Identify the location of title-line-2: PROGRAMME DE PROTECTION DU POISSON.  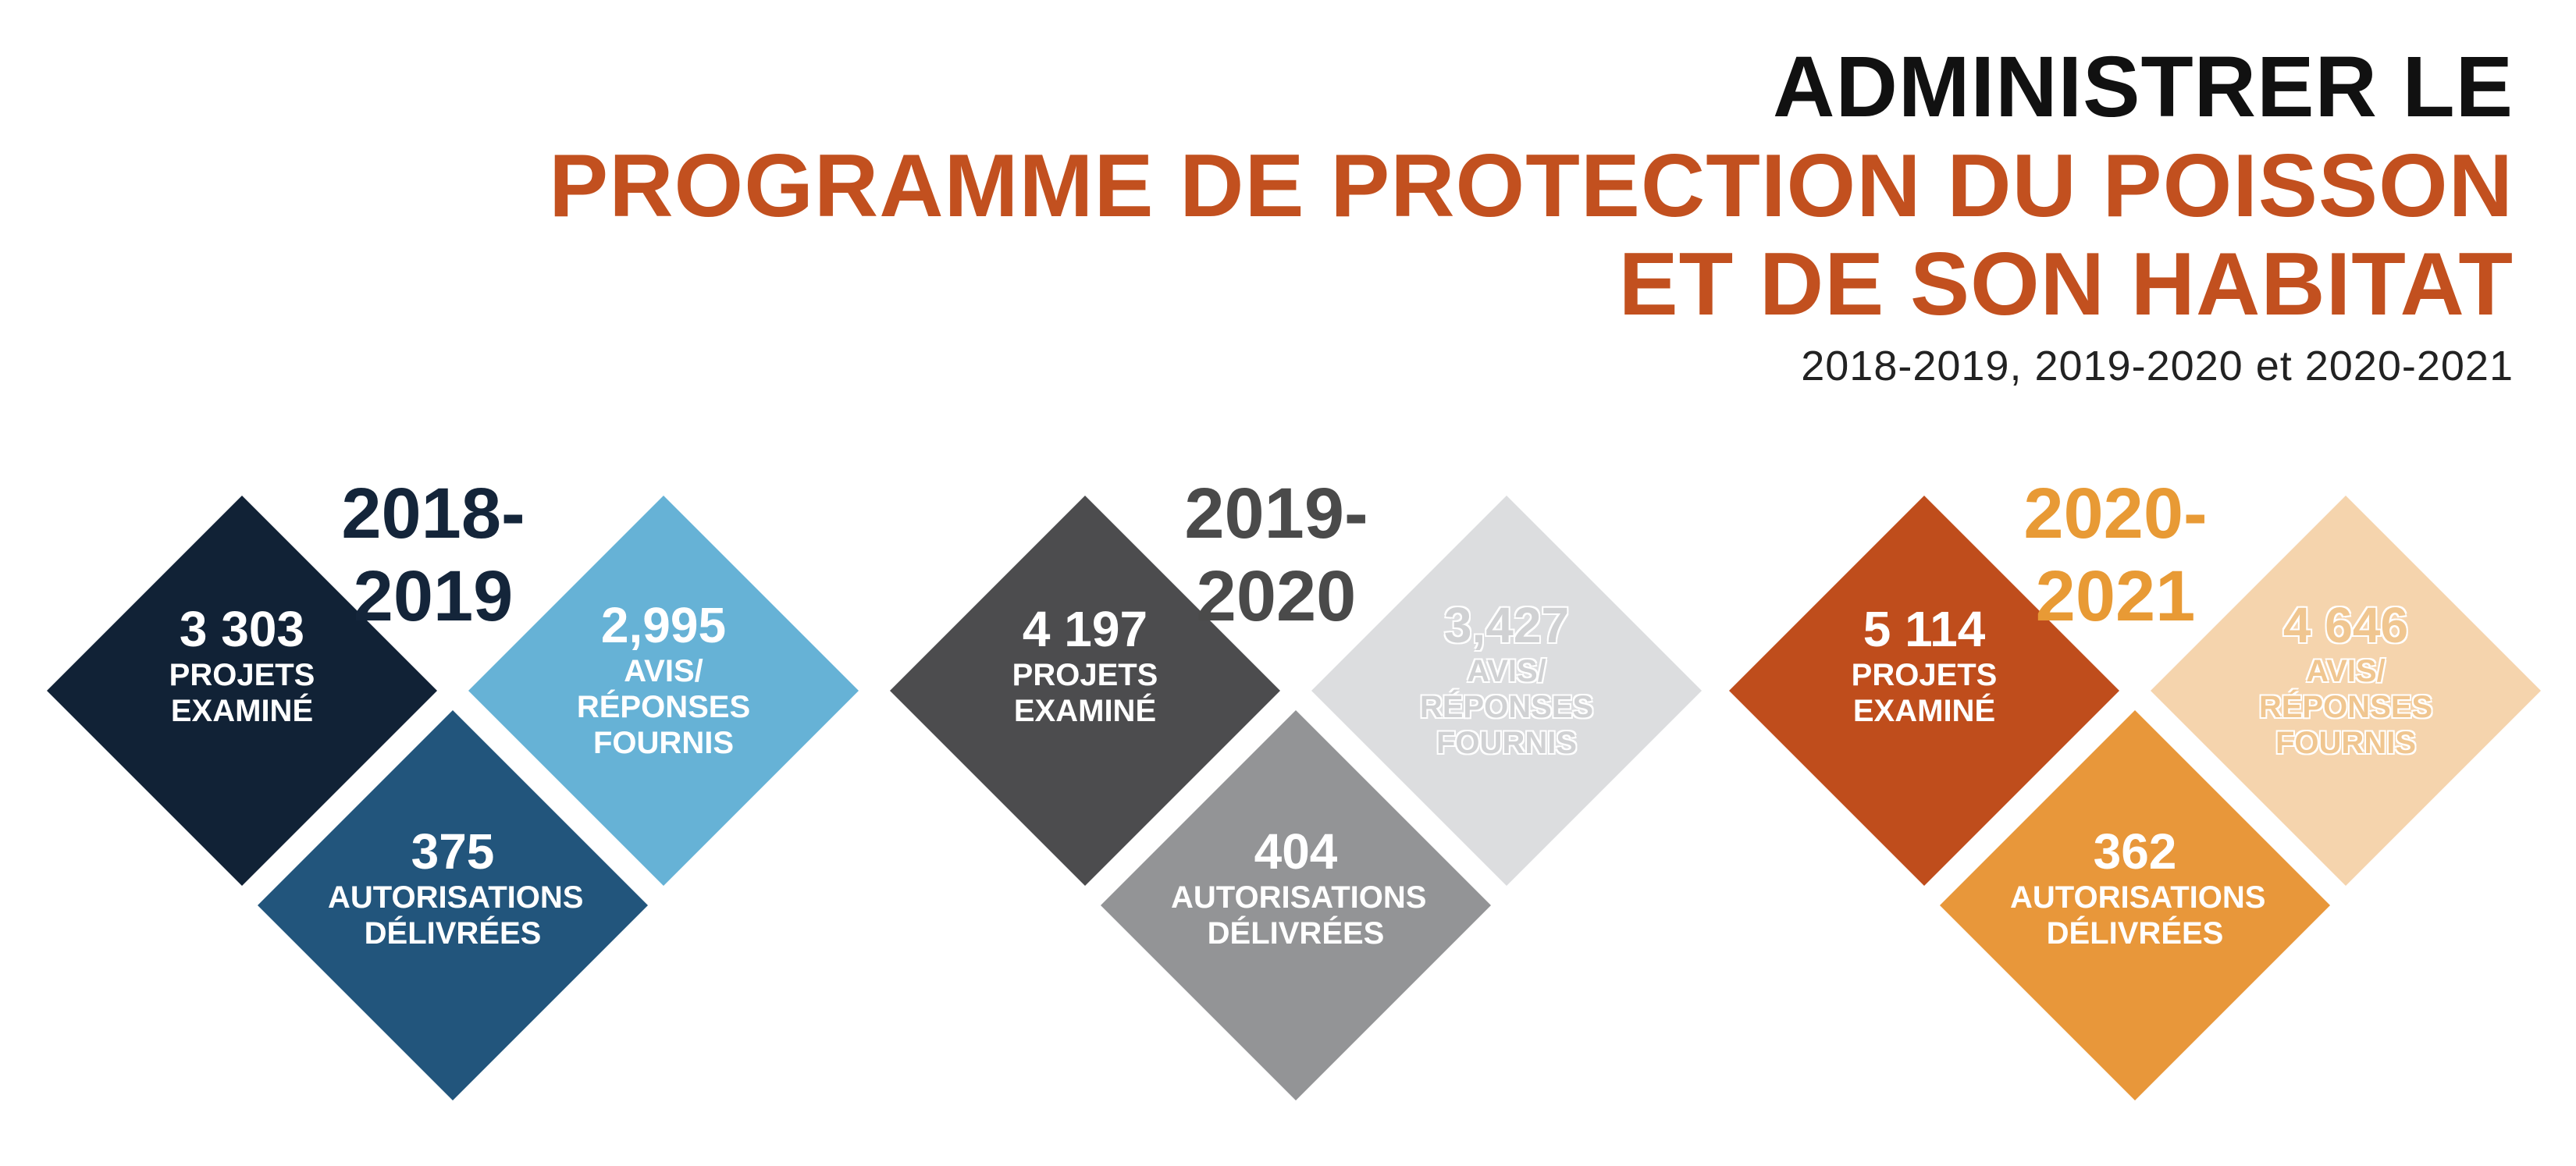
(1531, 187).